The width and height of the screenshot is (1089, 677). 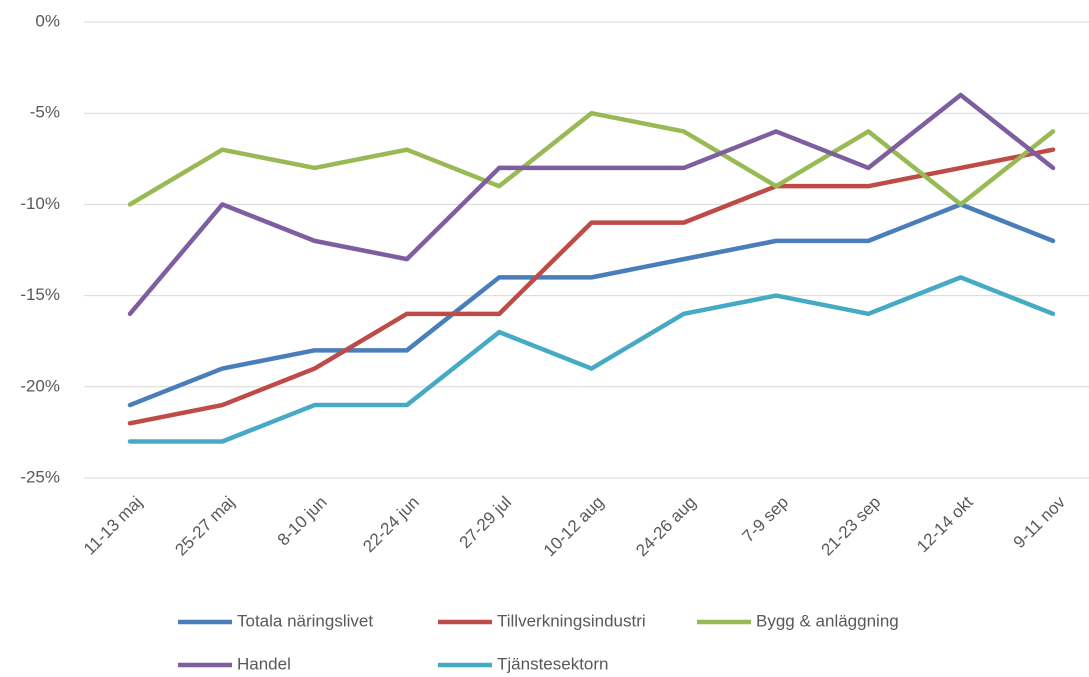 What do you see at coordinates (591, 158) in the screenshot?
I see `series-line` at bounding box center [591, 158].